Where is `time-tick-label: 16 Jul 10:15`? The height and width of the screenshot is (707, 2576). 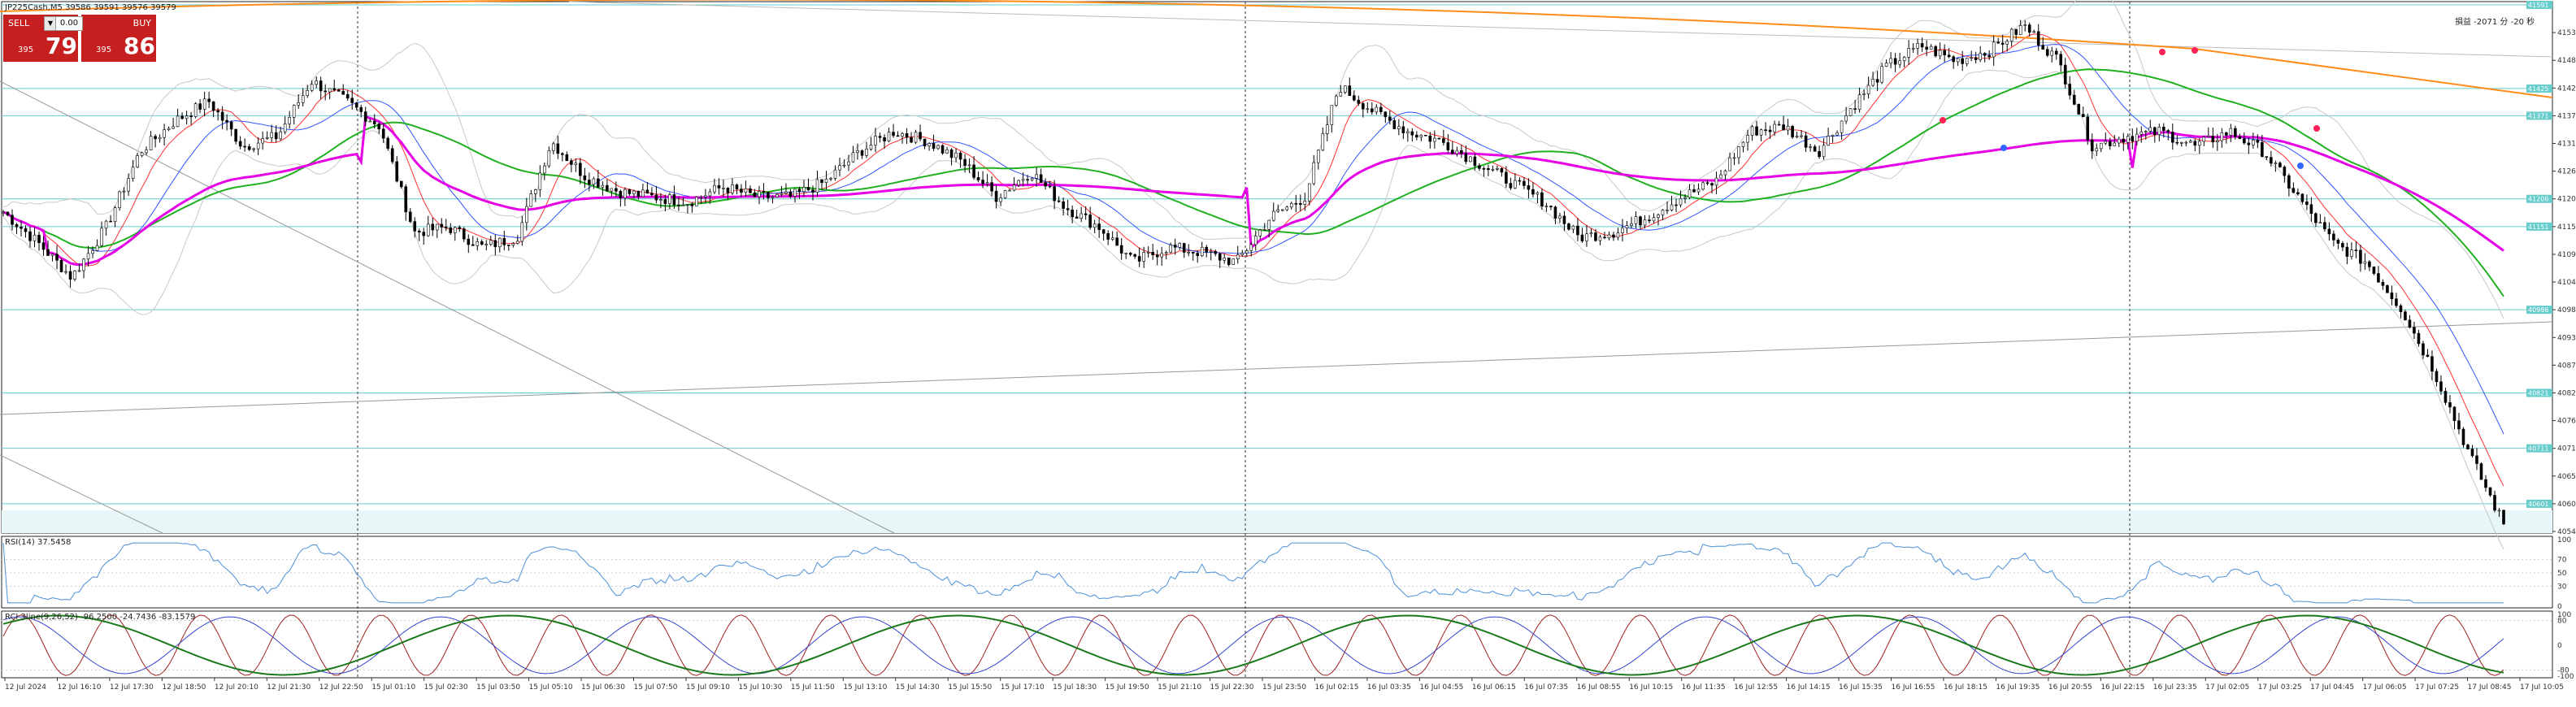 time-tick-label: 16 Jul 10:15 is located at coordinates (1651, 687).